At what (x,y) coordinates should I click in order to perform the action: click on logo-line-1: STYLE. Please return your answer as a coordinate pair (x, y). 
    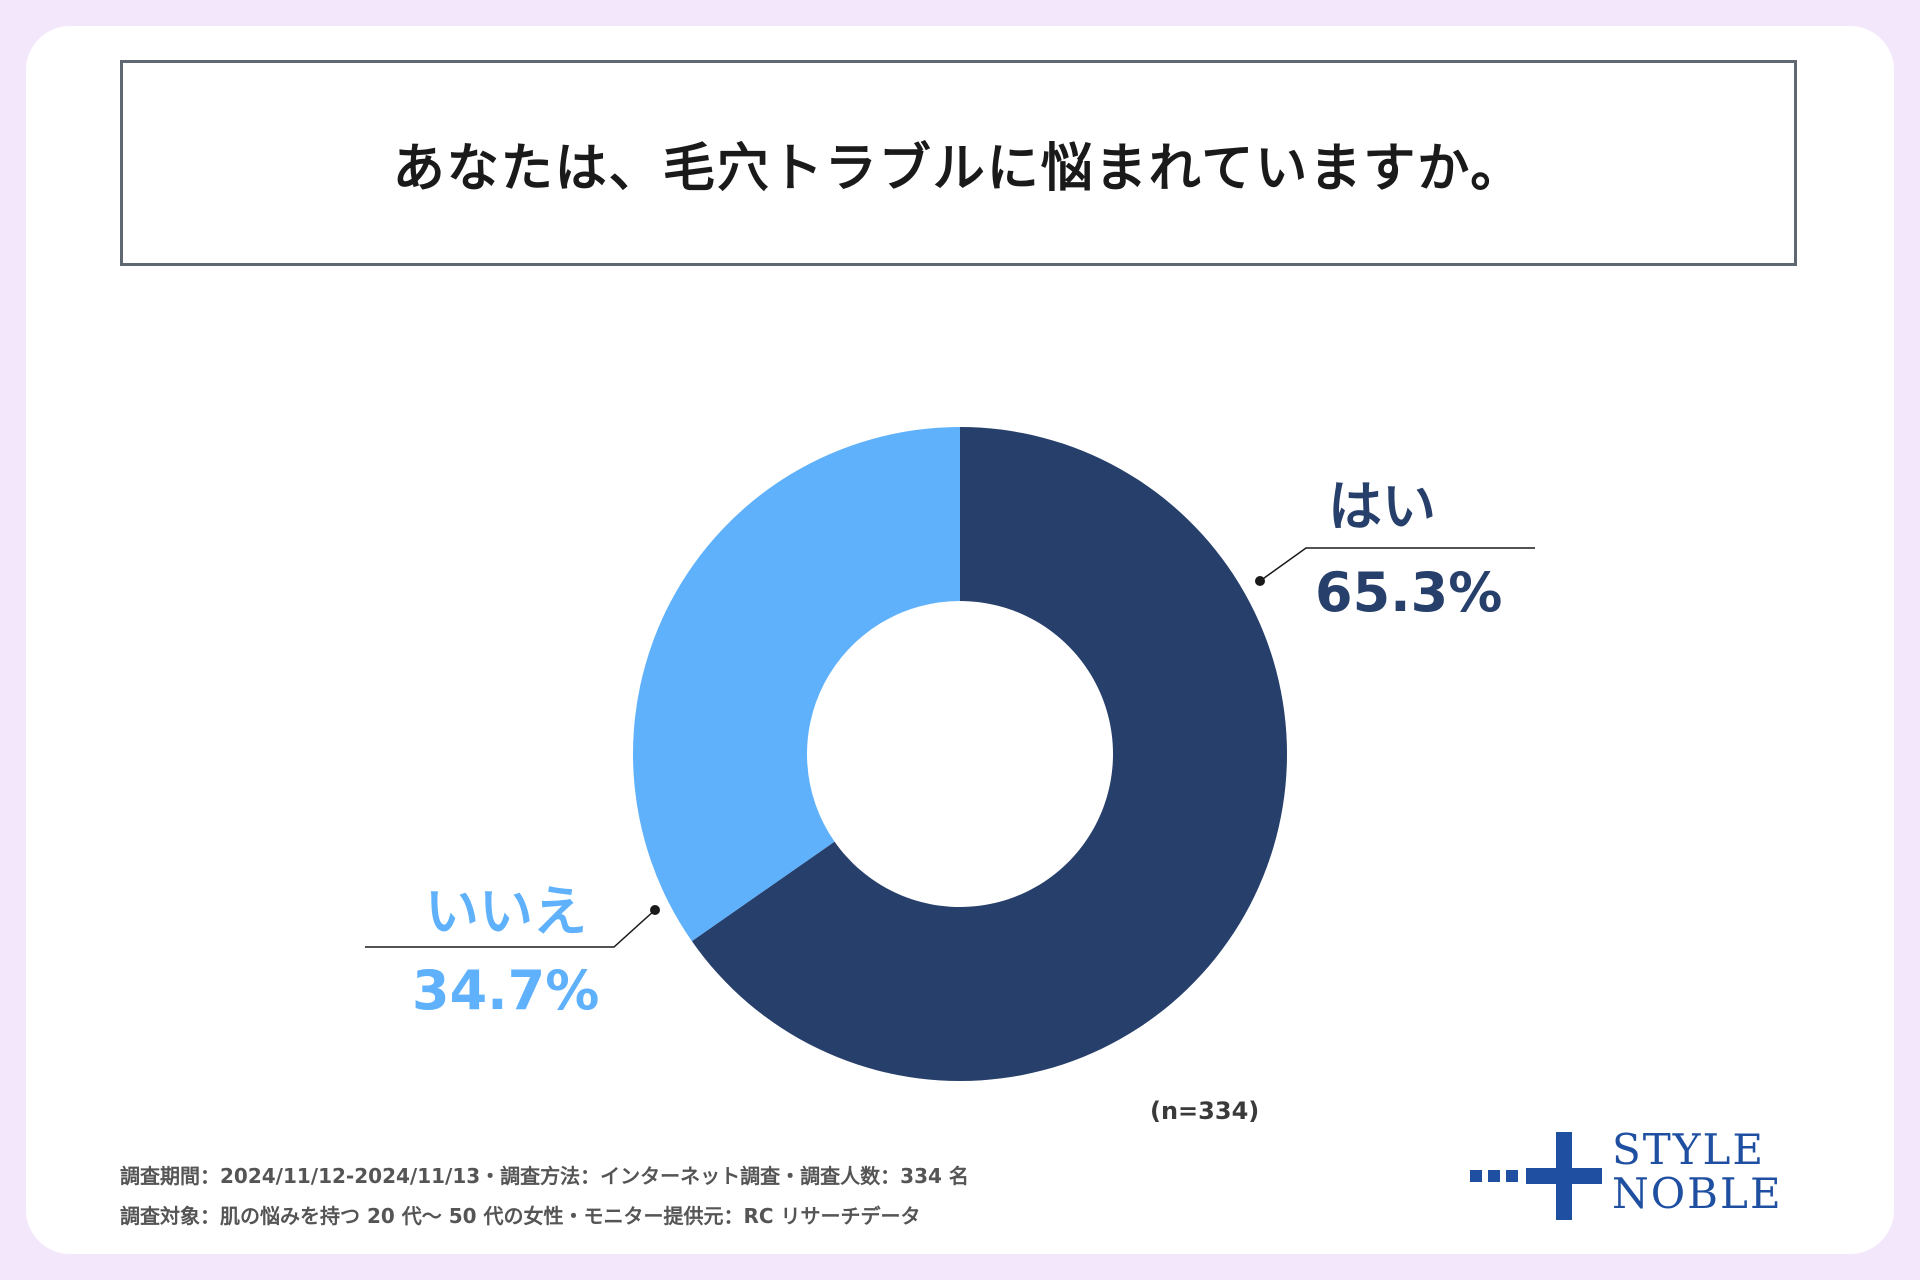
    Looking at the image, I should click on (1689, 1149).